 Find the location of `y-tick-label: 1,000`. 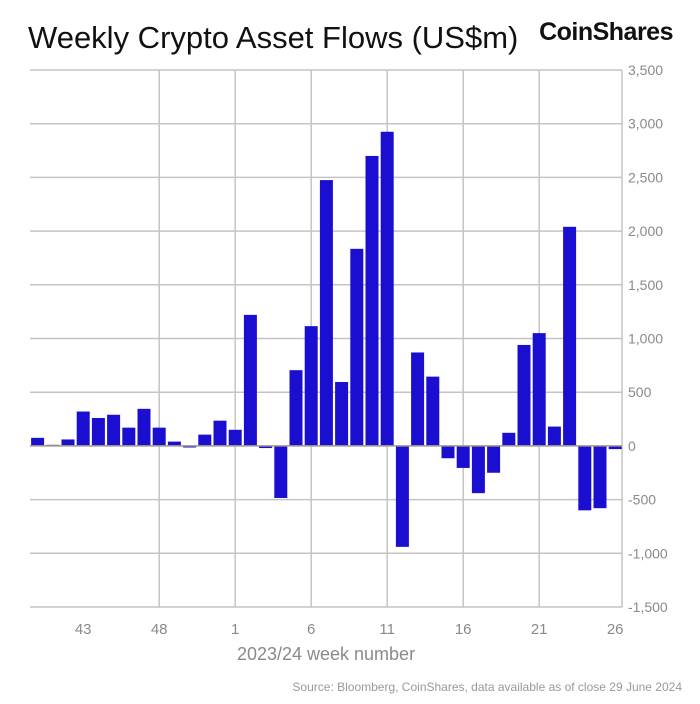

y-tick-label: 1,000 is located at coordinates (645, 339).